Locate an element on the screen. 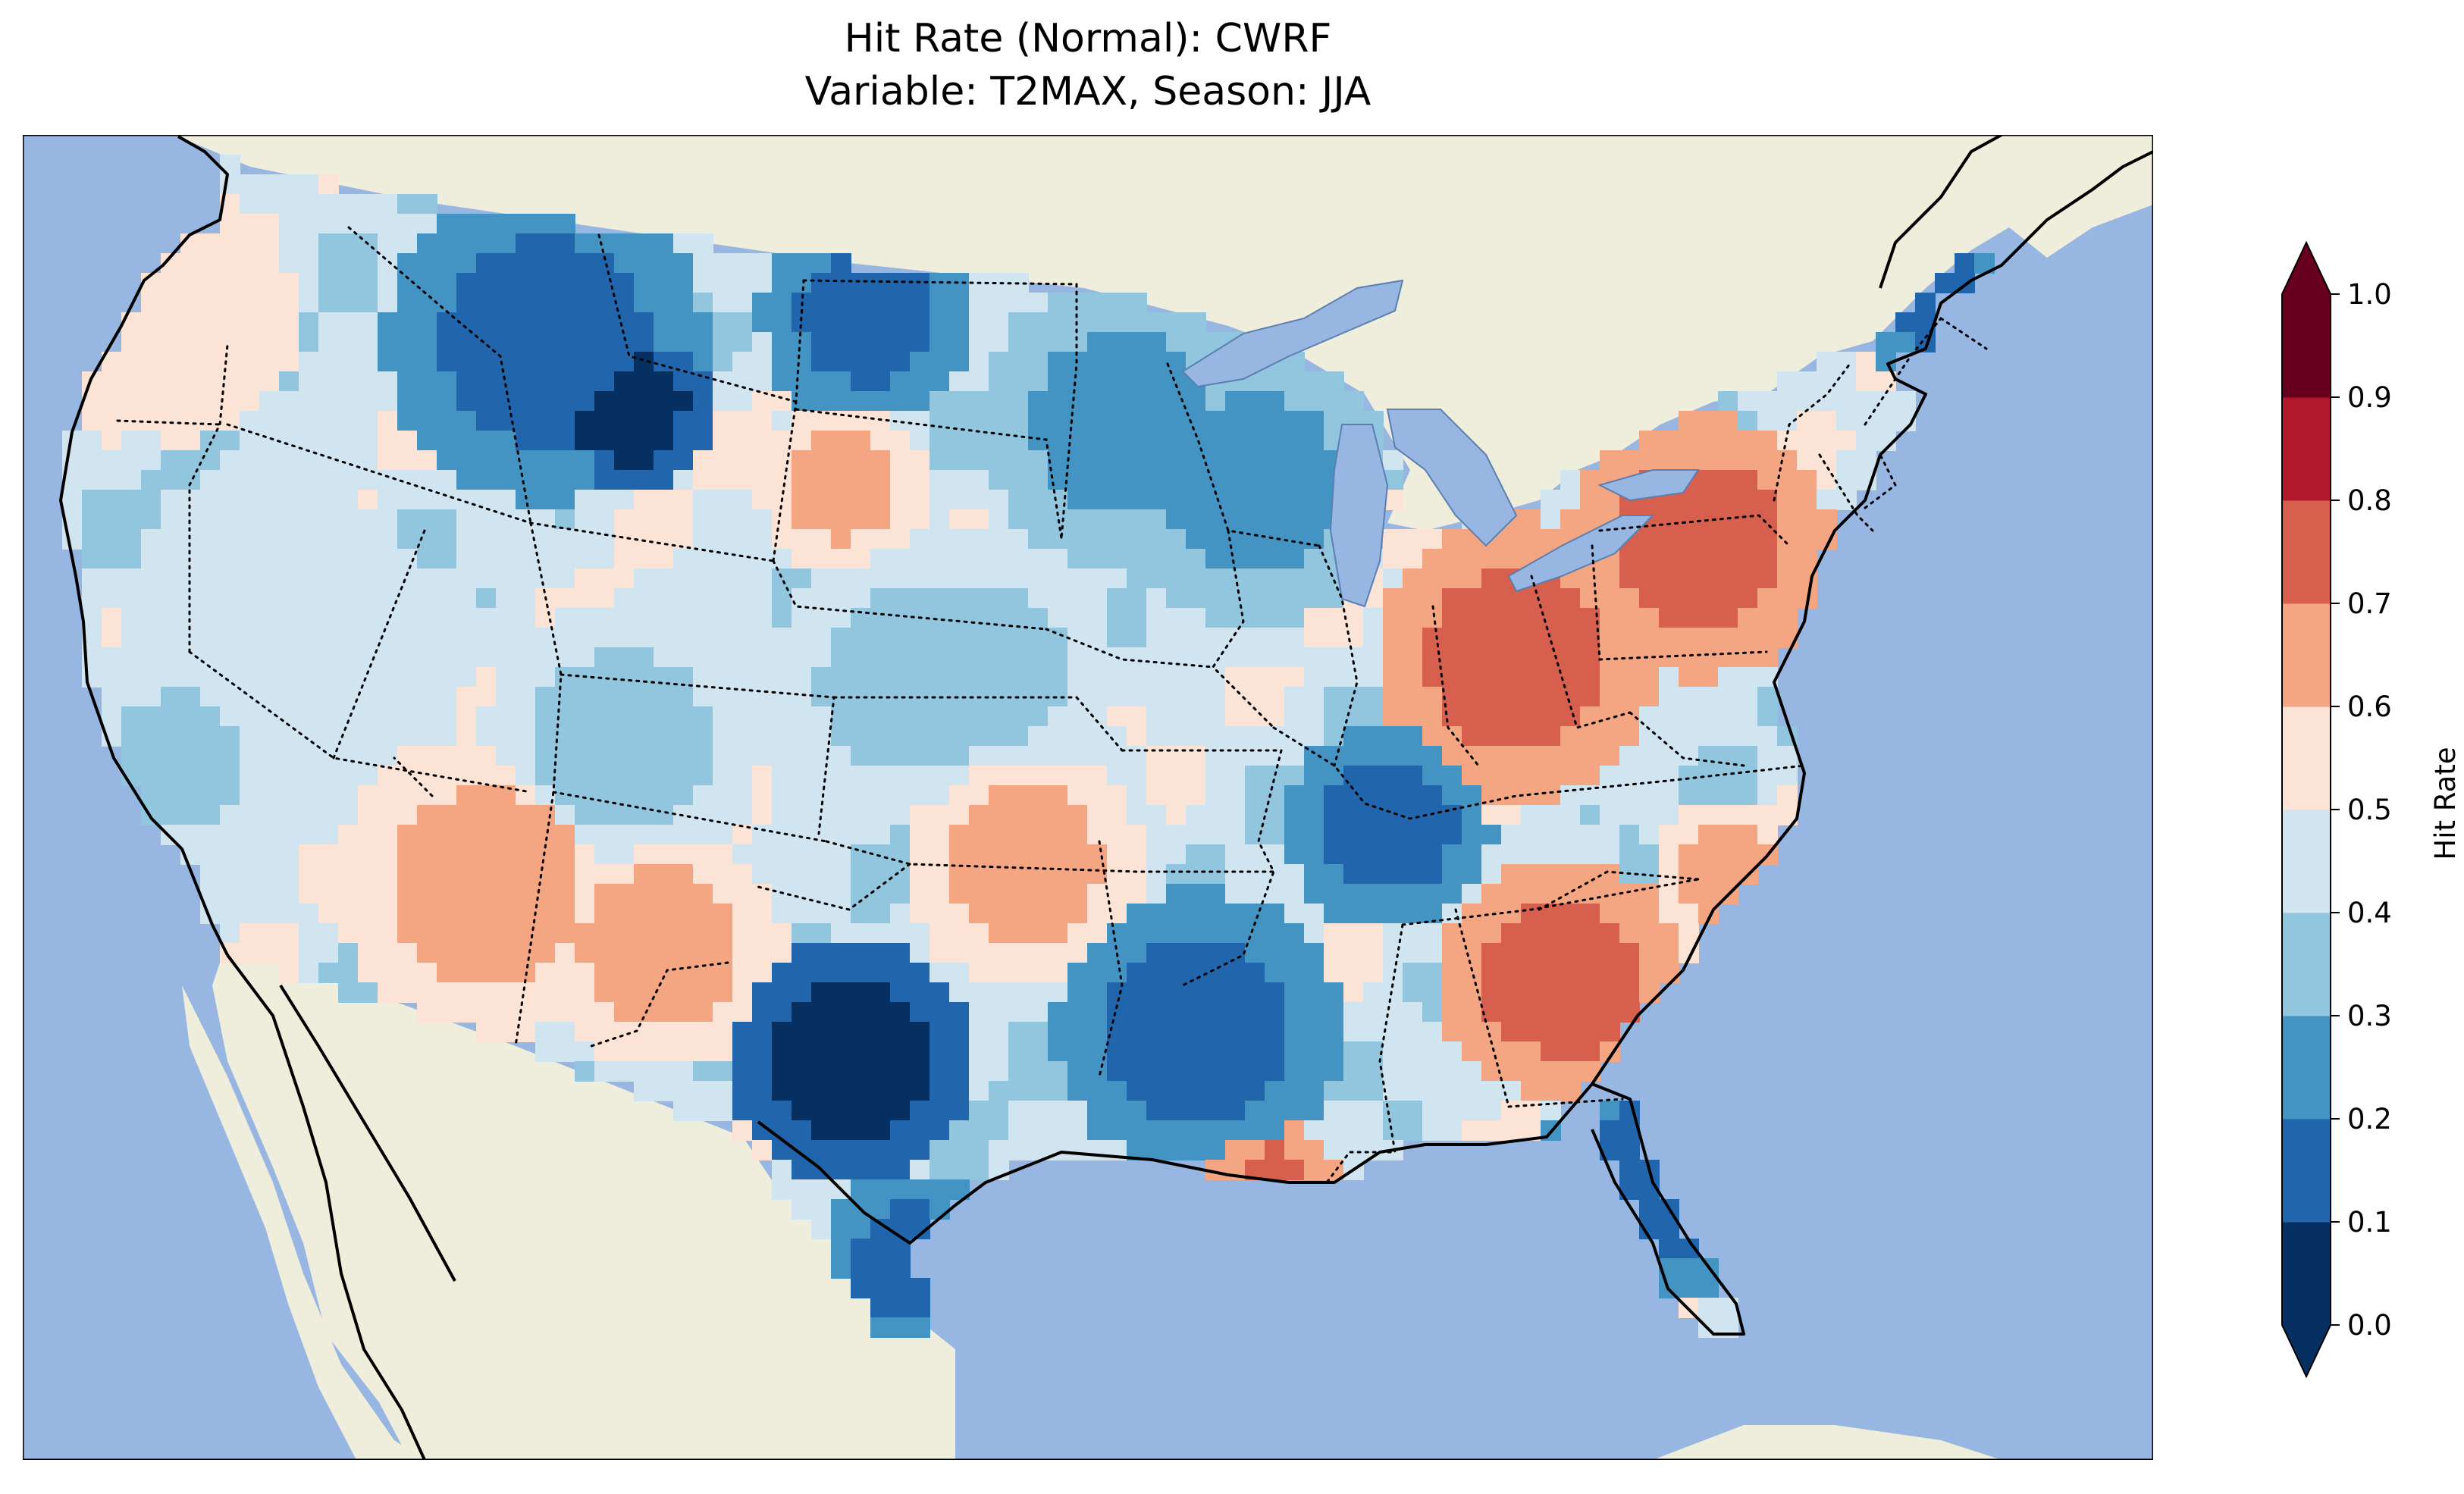 This screenshot has height=1494, width=2464. colorbar-label: Hit Rate is located at coordinates (2445, 803).